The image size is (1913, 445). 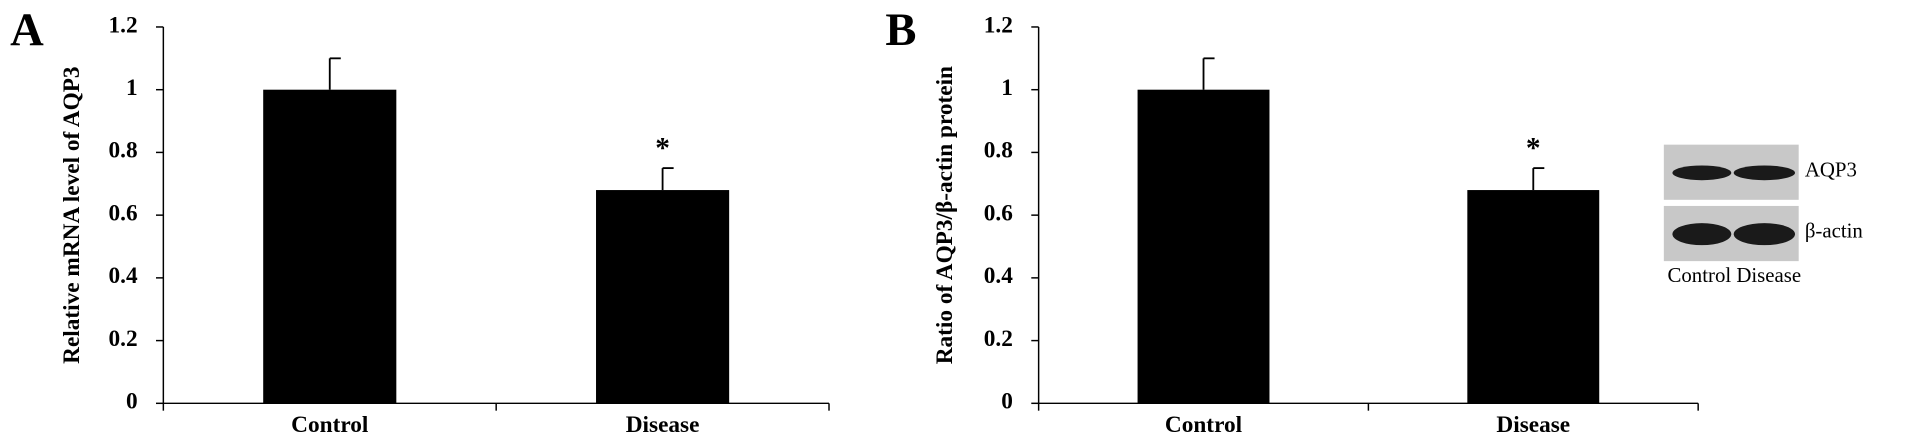 What do you see at coordinates (1834, 231) in the screenshot?
I see `blot-row-label: β-actin` at bounding box center [1834, 231].